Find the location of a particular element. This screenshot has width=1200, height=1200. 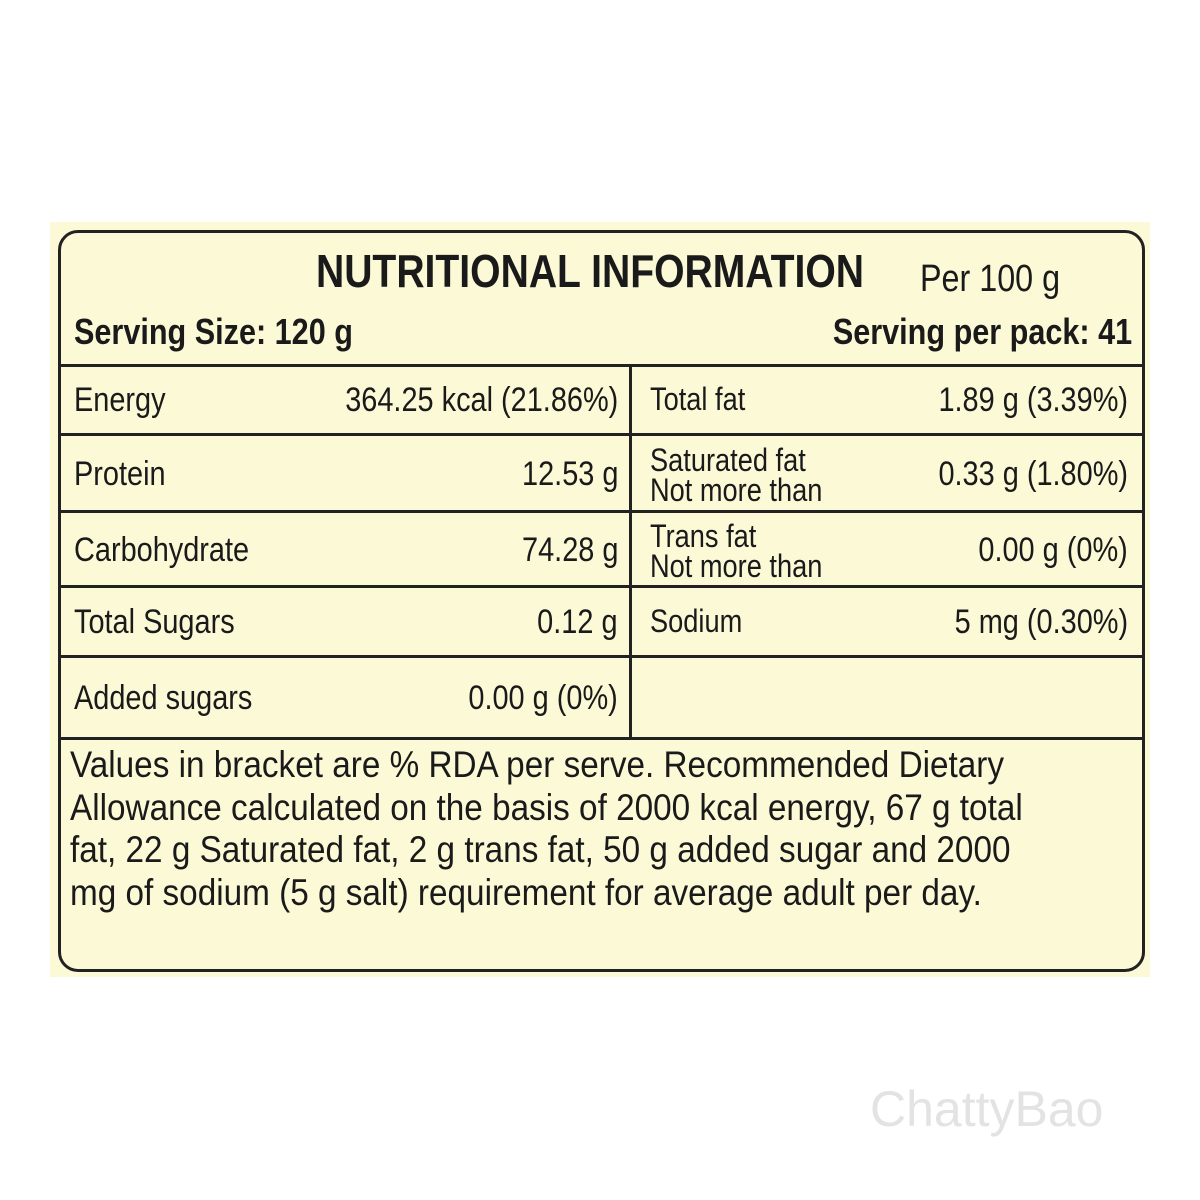

nutrient-value: 0.12 g is located at coordinates (577, 622).